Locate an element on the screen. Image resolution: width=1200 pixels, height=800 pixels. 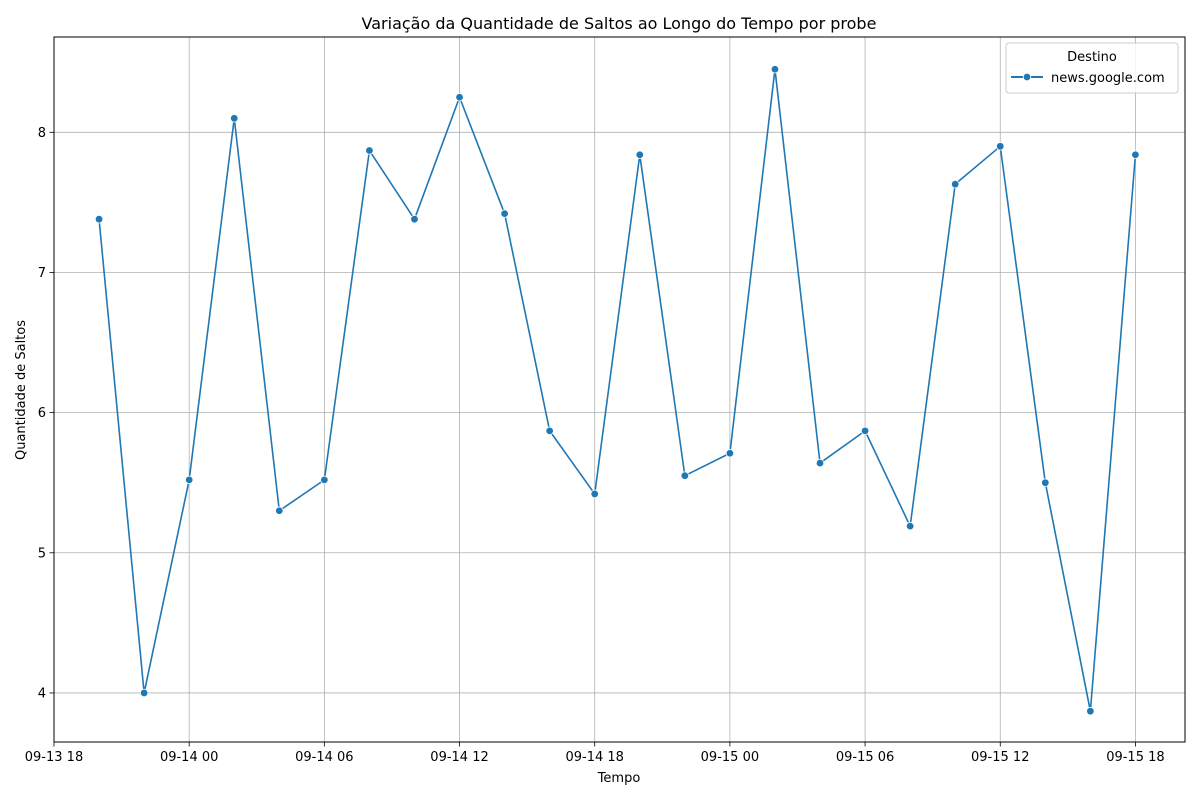
y-tick-label: 5 is located at coordinates (42, 553).